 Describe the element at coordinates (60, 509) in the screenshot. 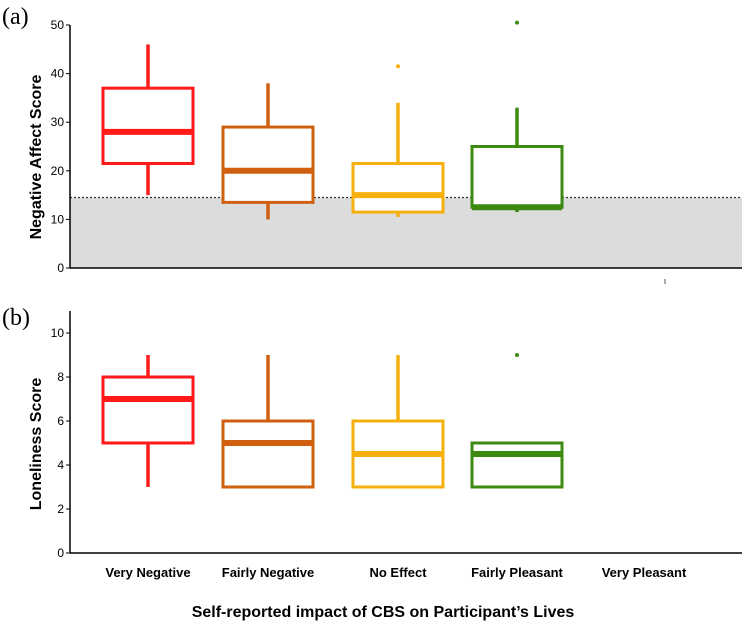

I see `y-tick-label: 2` at that location.